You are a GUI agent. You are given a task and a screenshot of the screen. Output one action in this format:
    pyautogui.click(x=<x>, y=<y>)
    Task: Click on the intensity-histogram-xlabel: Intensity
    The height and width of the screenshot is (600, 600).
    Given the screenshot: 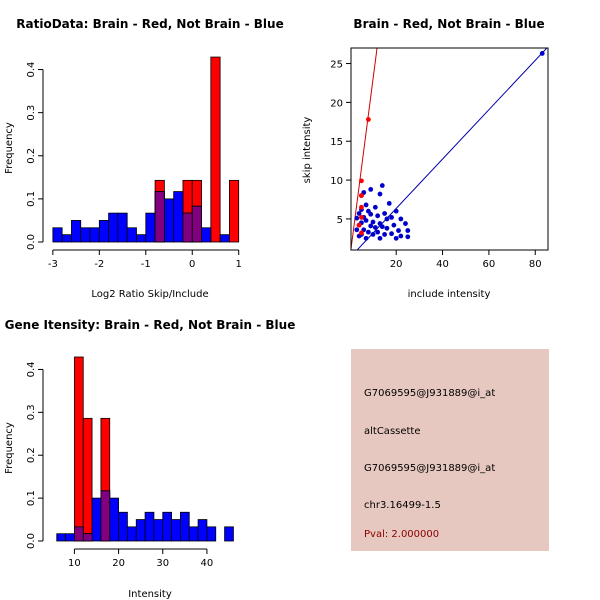 What is the action you would take?
    pyautogui.click(x=150, y=594)
    